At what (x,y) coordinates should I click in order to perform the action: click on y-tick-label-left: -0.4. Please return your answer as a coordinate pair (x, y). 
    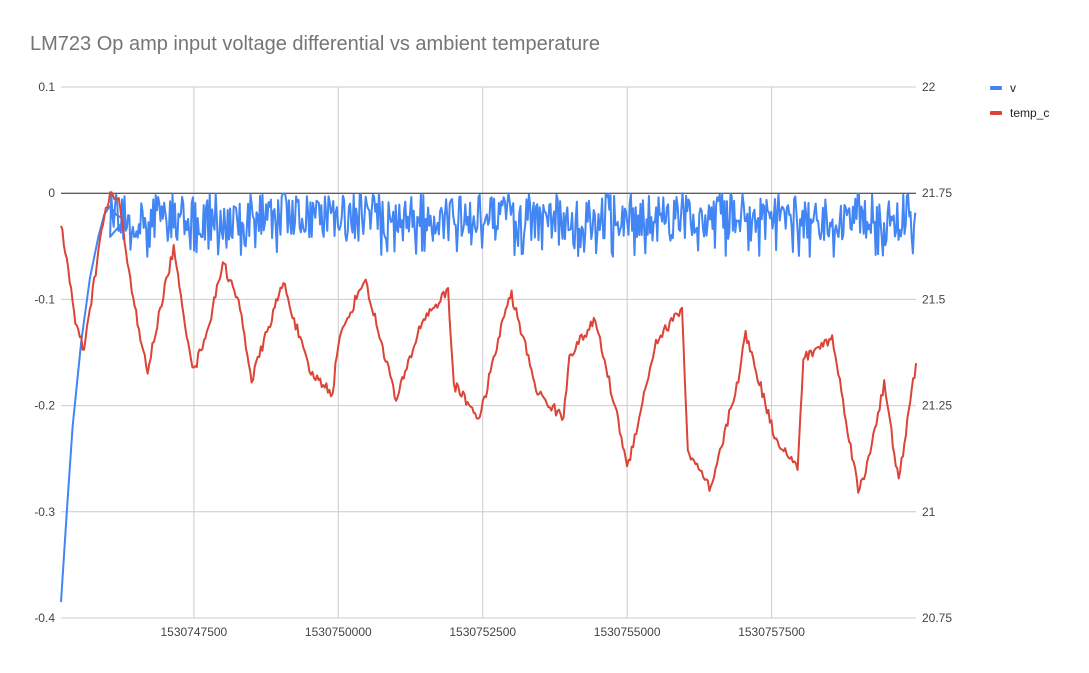
    Looking at the image, I should click on (44, 618).